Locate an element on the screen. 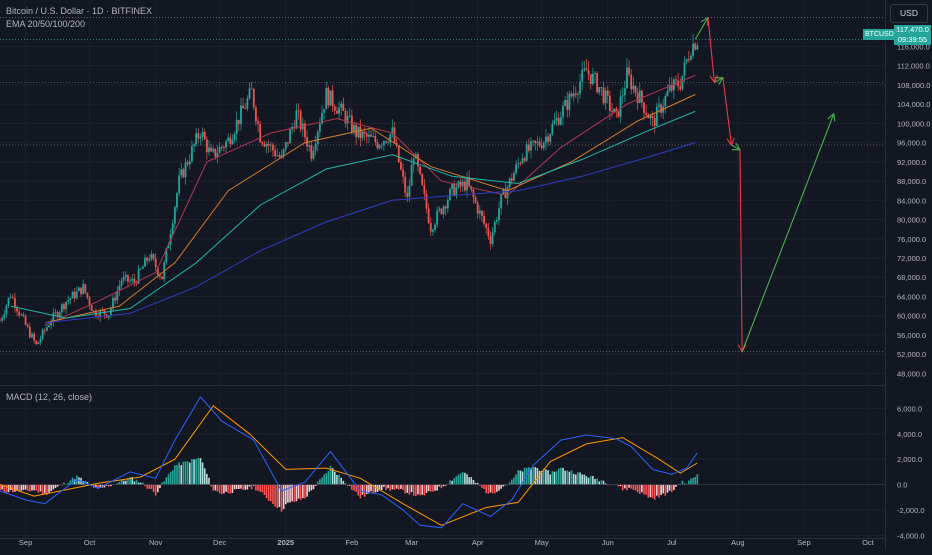 The image size is (932, 555). time-tick-label: Oct is located at coordinates (90, 542).